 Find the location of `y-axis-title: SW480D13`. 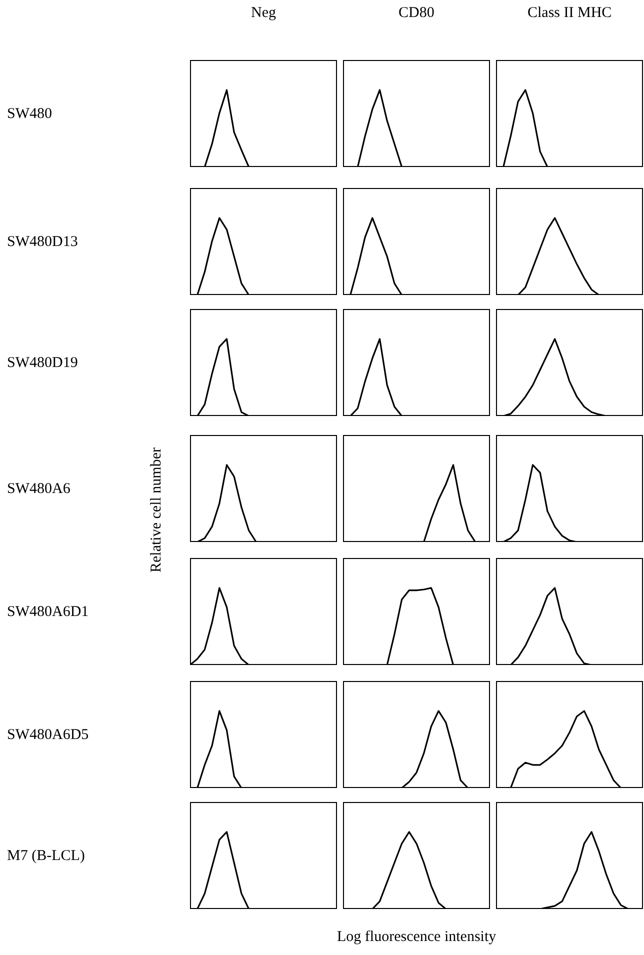

y-axis-title: SW480D13 is located at coordinates (42, 241).